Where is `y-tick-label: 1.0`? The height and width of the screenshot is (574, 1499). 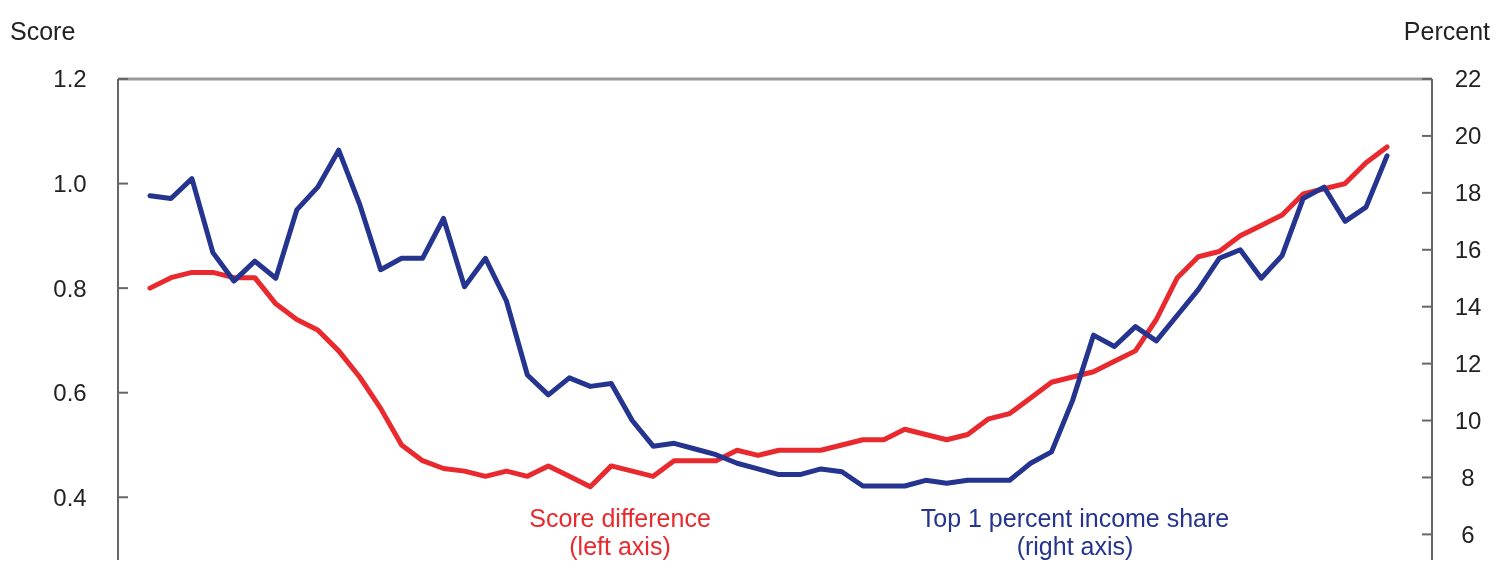 y-tick-label: 1.0 is located at coordinates (70, 183).